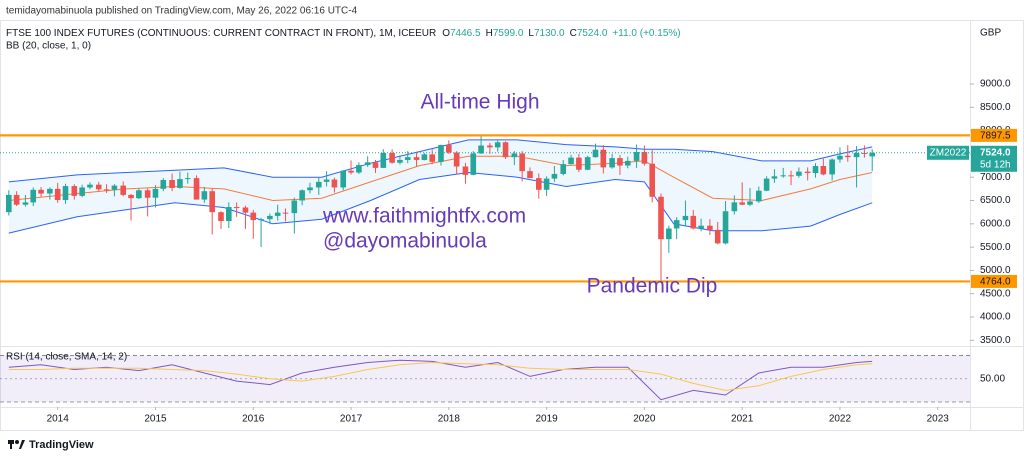 This screenshot has width=1024, height=458. What do you see at coordinates (995, 270) in the screenshot?
I see `y-tick-label: 5000.0` at bounding box center [995, 270].